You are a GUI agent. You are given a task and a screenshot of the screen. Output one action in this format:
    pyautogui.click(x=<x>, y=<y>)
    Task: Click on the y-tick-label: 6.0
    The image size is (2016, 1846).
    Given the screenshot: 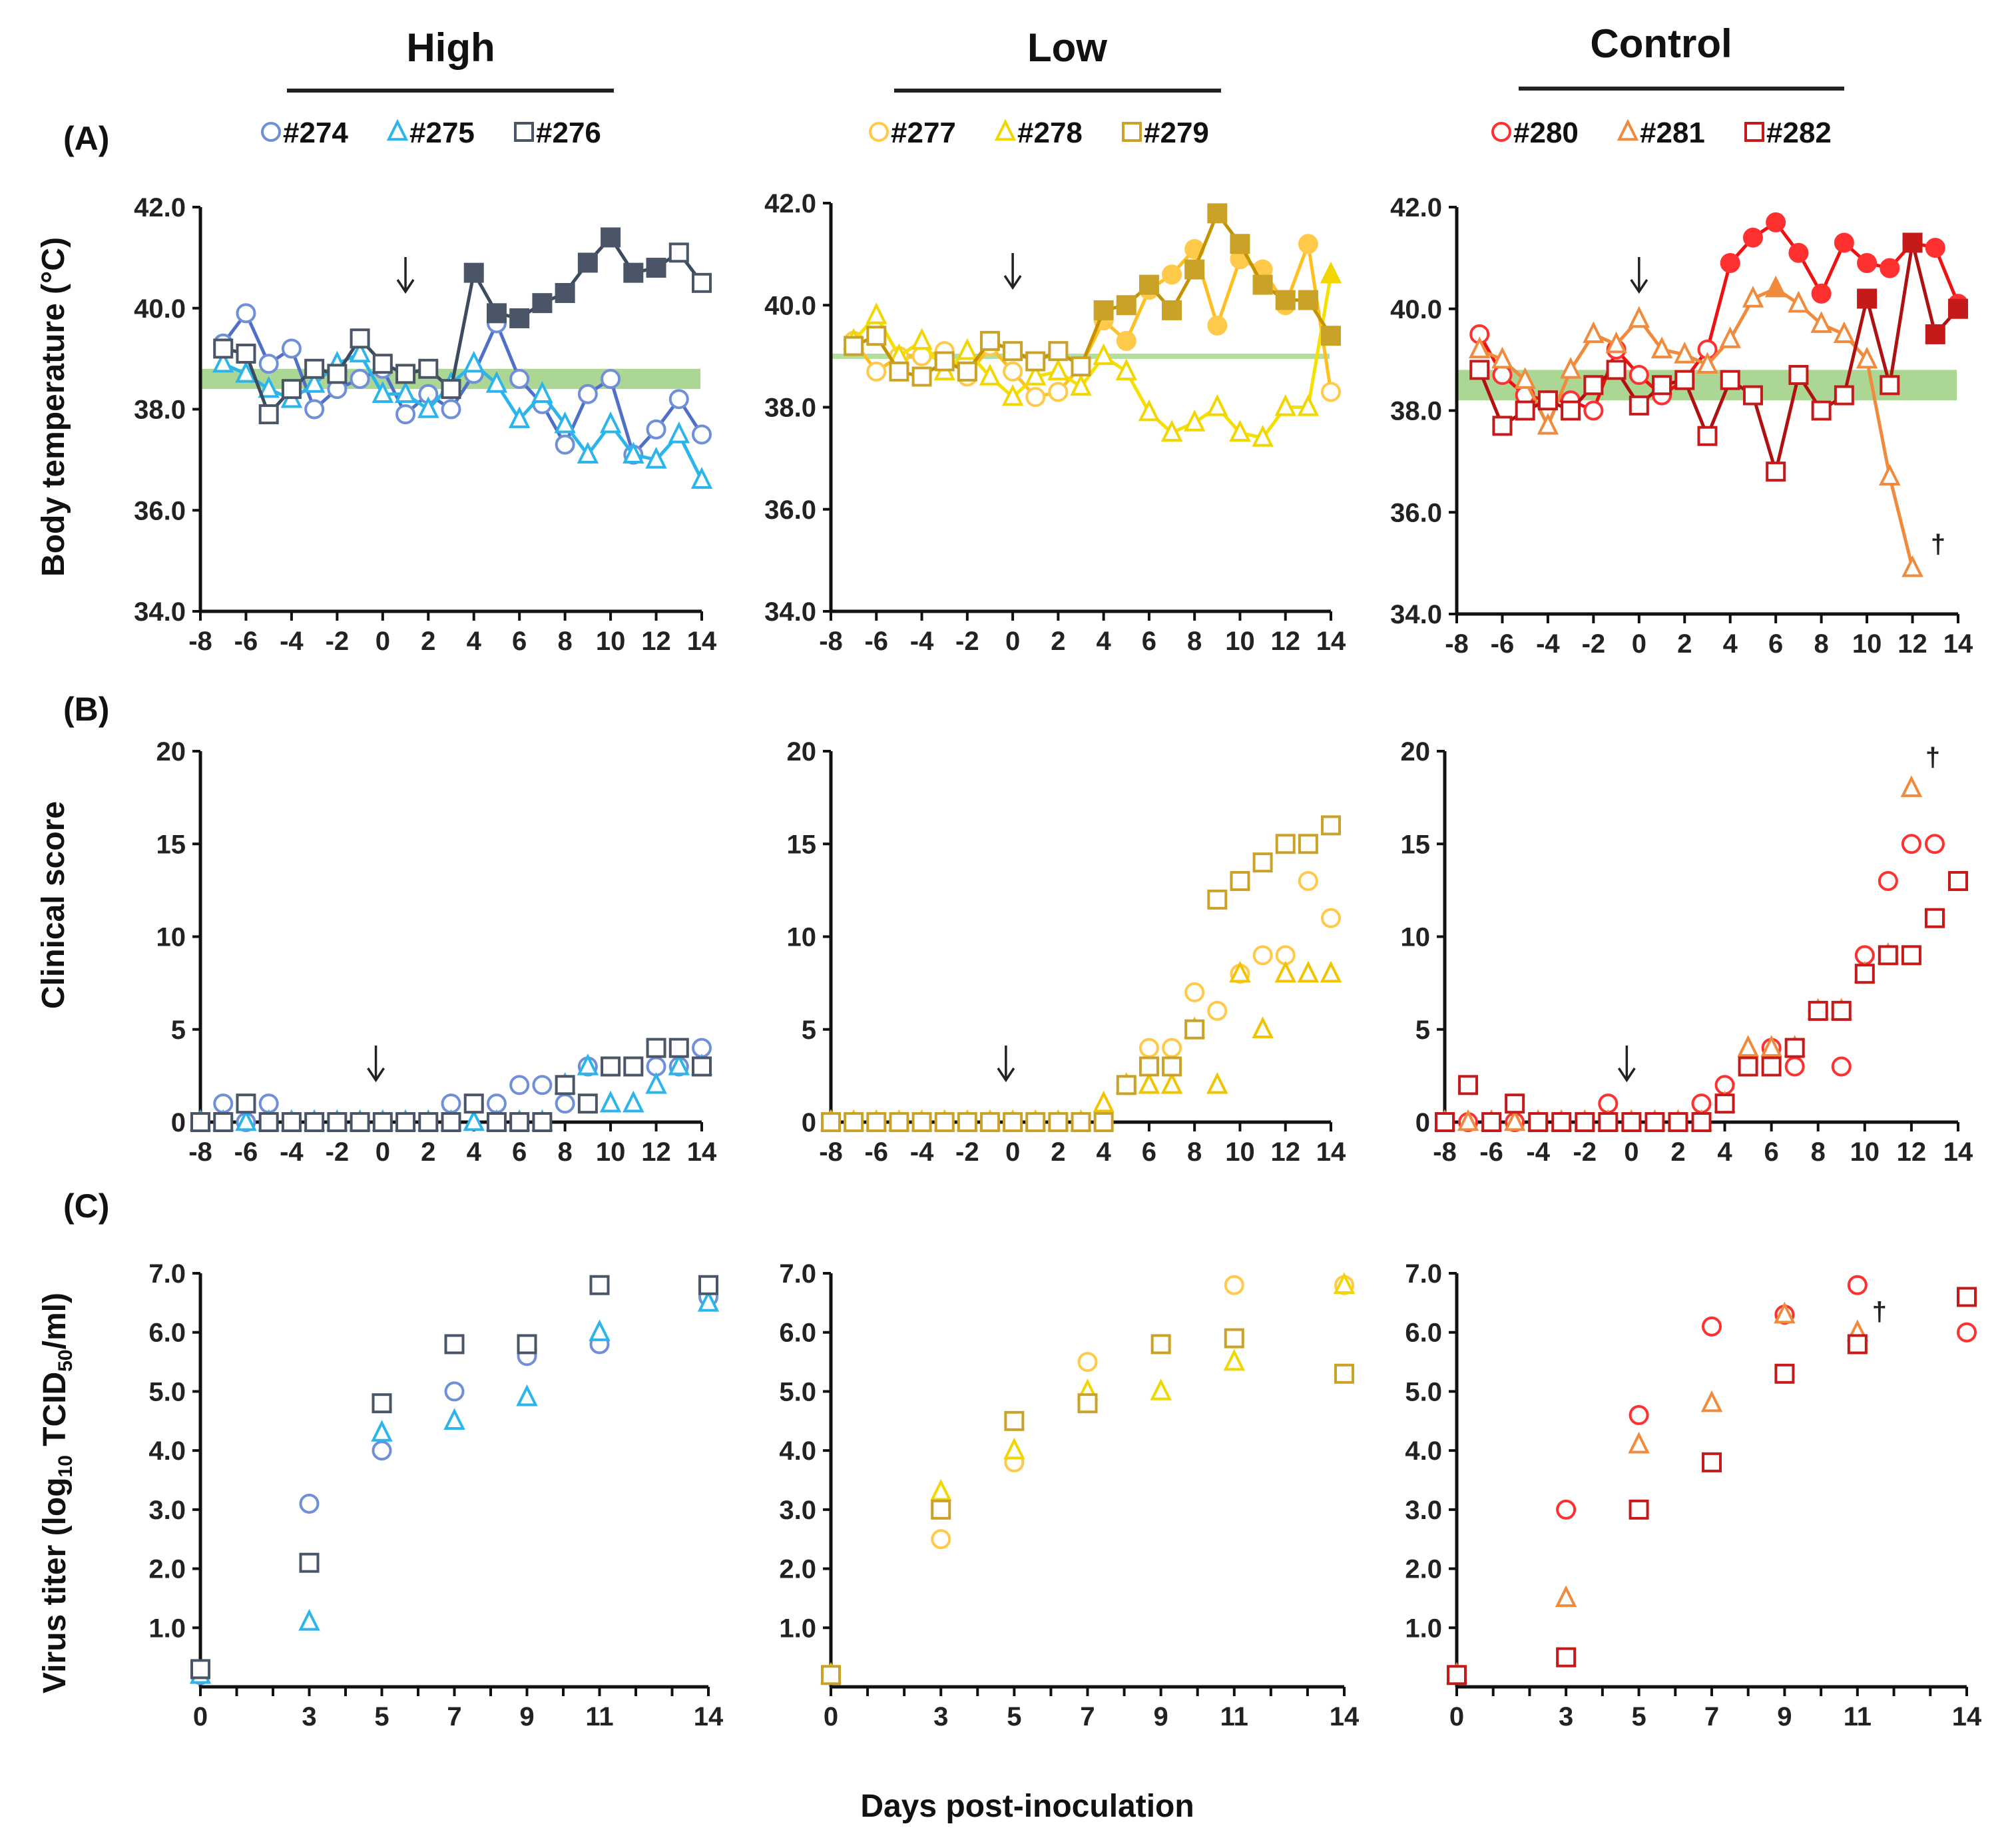 What is the action you would take?
    pyautogui.click(x=797, y=1334)
    